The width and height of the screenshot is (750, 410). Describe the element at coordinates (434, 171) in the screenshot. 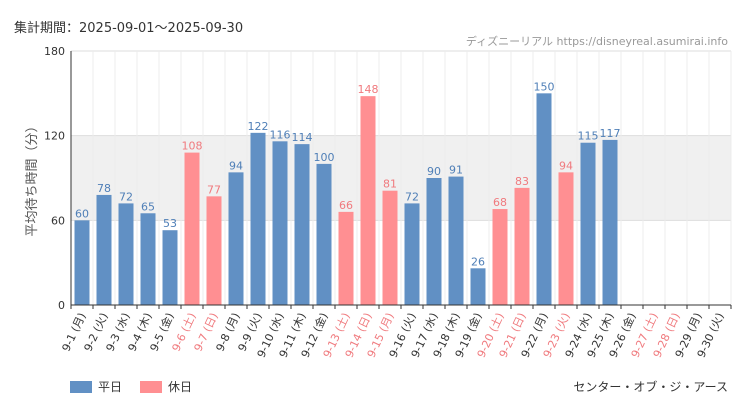

I see `bar-value-label-9-17: 90` at that location.